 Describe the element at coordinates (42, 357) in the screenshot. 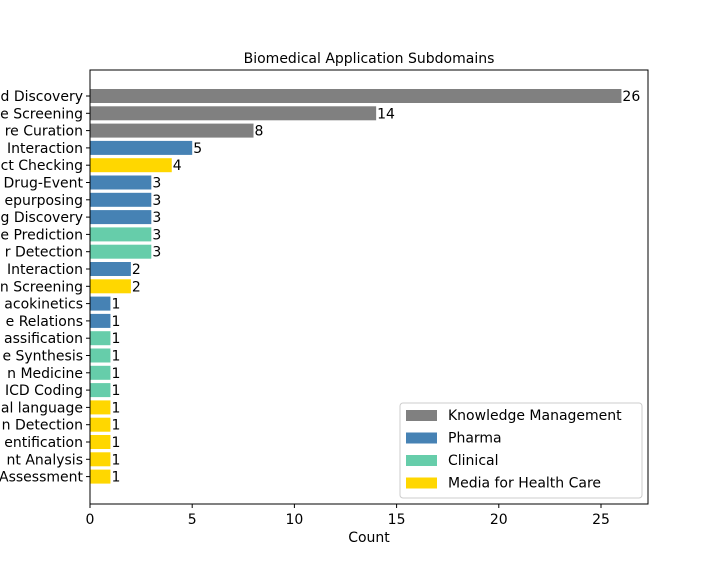

I see `y-tick-label: e Synthesis` at that location.